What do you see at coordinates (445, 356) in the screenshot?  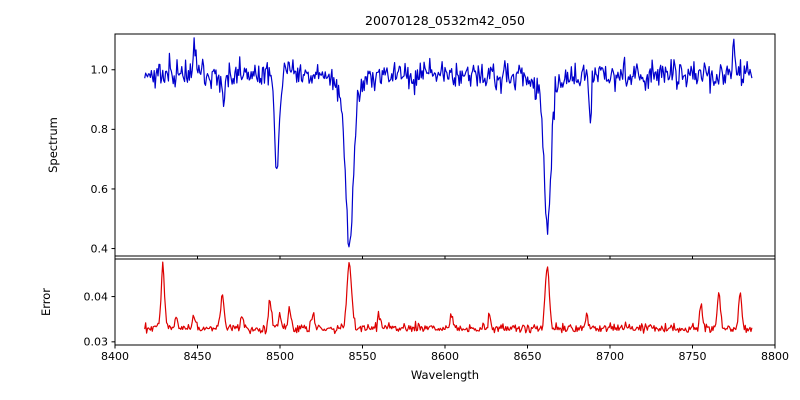 I see `x-tick-label: 8600` at bounding box center [445, 356].